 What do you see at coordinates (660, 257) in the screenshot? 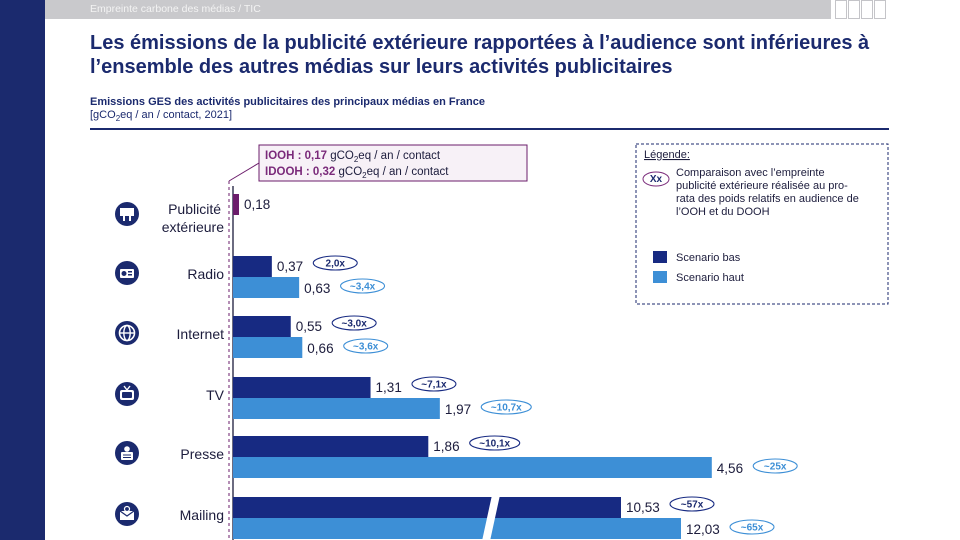
I see `legend-swatch-low` at bounding box center [660, 257].